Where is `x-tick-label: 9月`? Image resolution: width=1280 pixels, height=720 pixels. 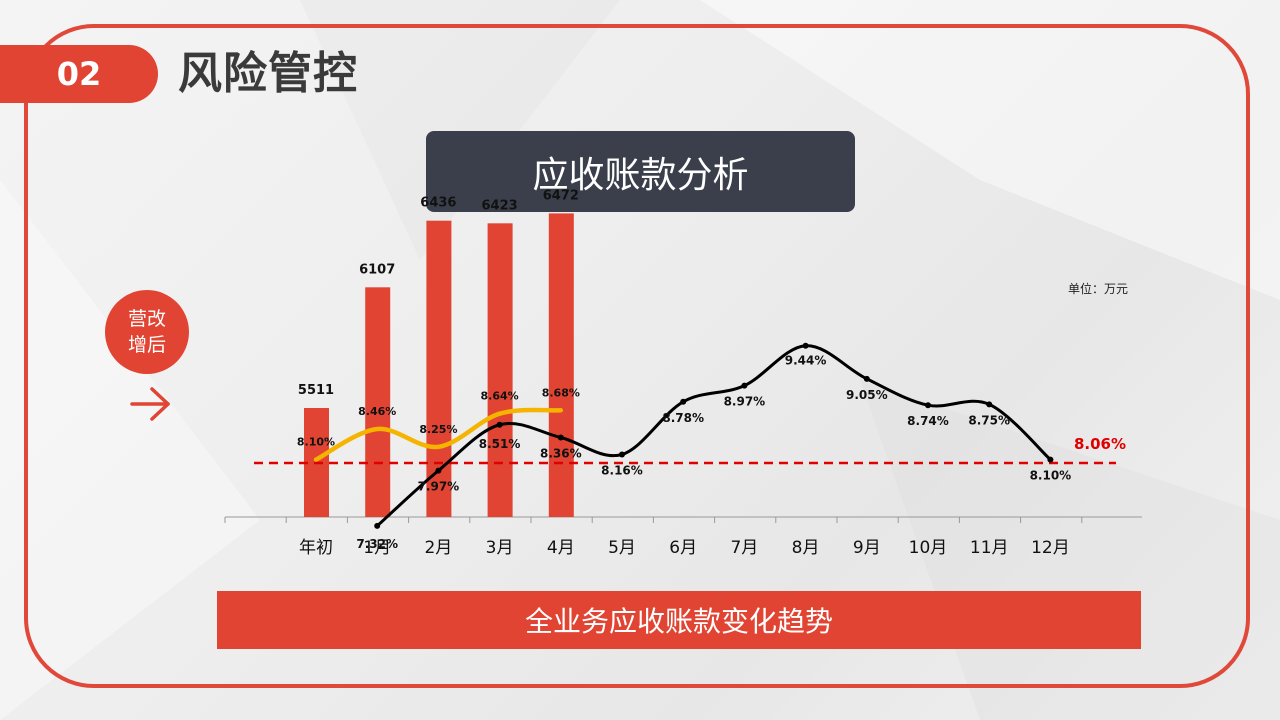 x-tick-label: 9月 is located at coordinates (867, 548).